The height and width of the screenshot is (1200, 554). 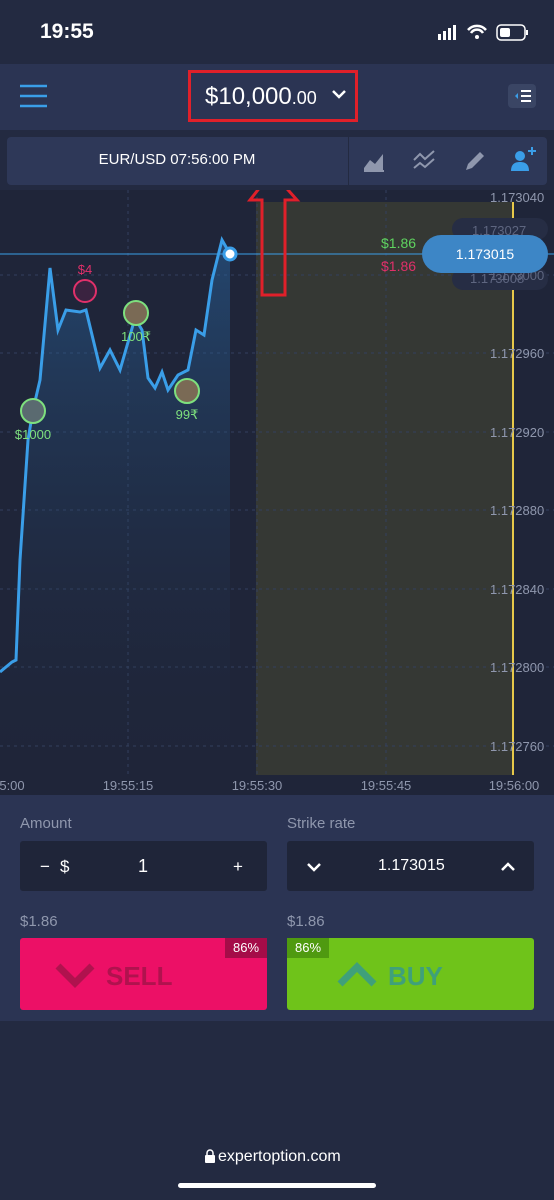 What do you see at coordinates (279, 1156) in the screenshot?
I see `url: expertoption.com` at bounding box center [279, 1156].